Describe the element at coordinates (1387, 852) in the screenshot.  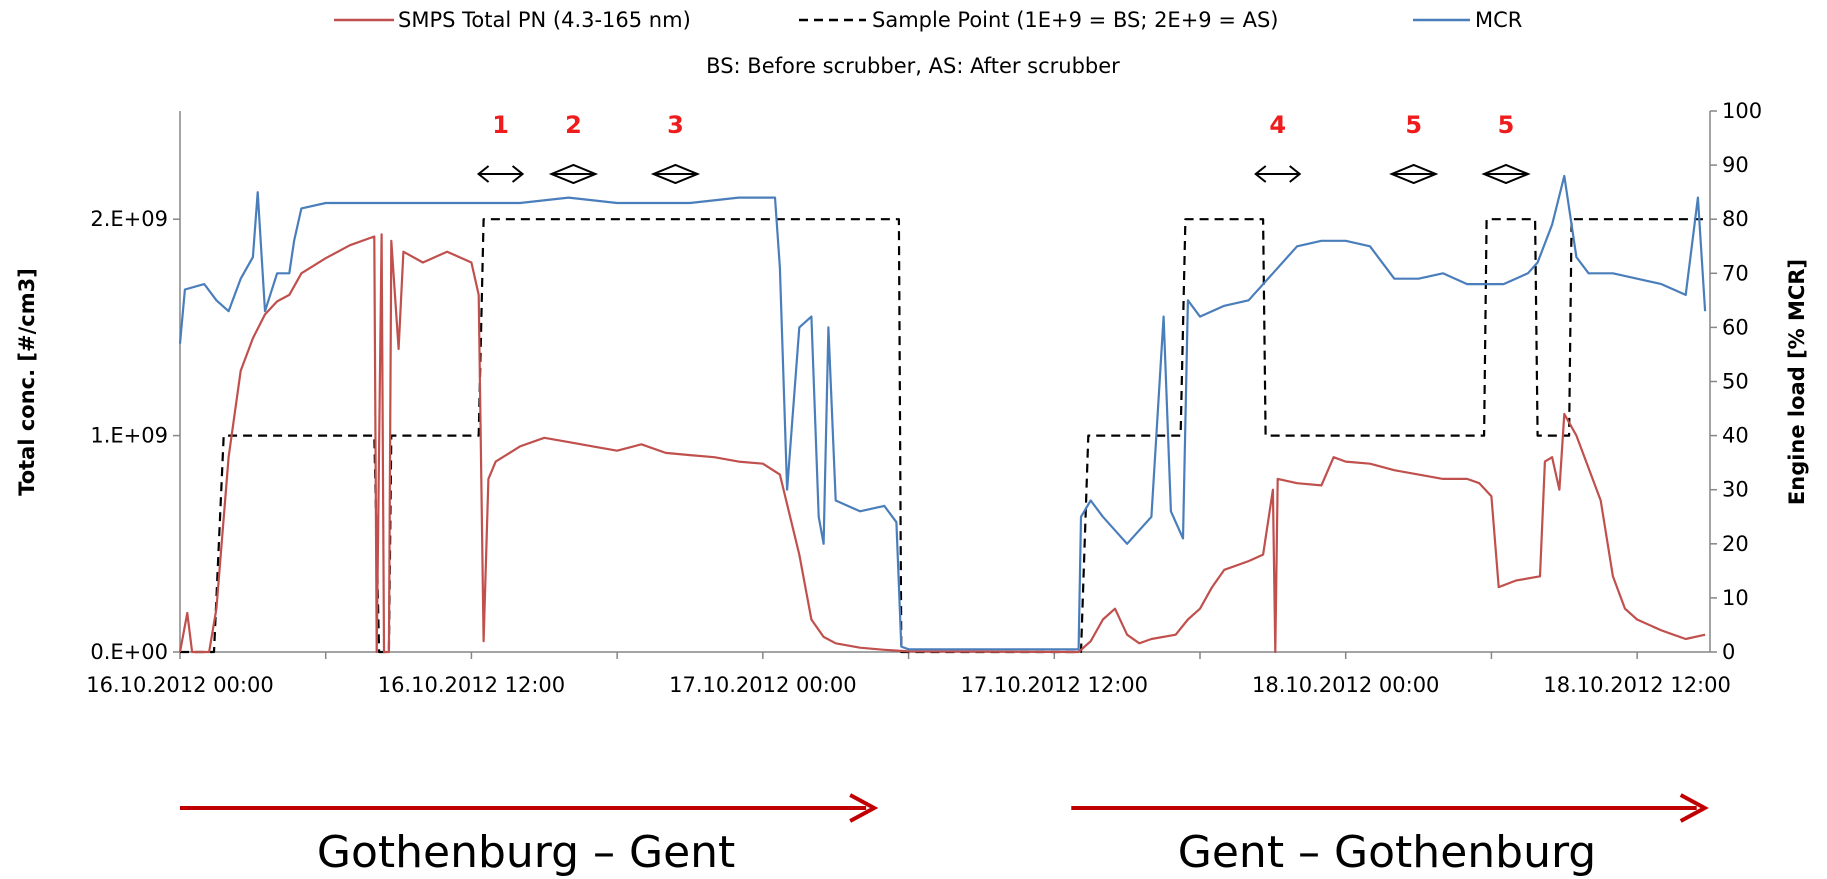
I see `route-label-1: Gent – Gothenburg` at that location.